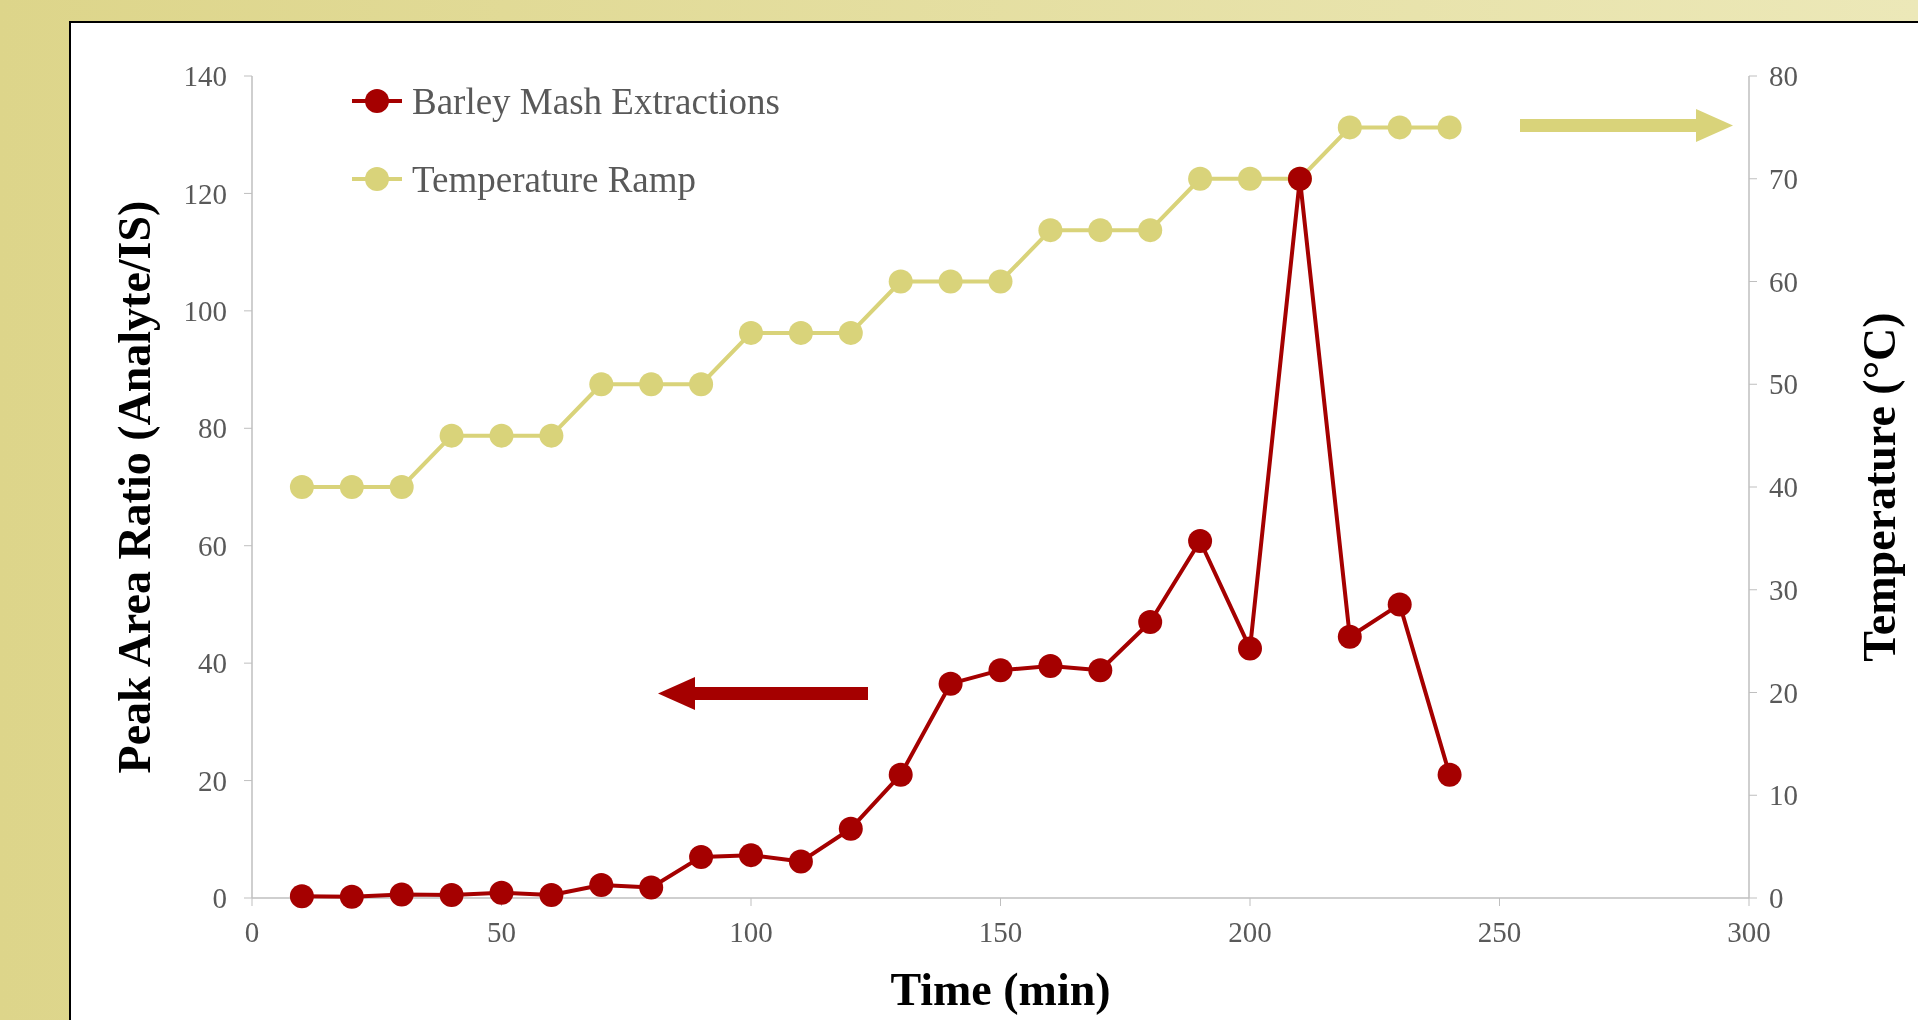 This screenshot has height=1020, width=1918. Describe the element at coordinates (1000, 932) in the screenshot. I see `x-tick-label: 150` at that location.